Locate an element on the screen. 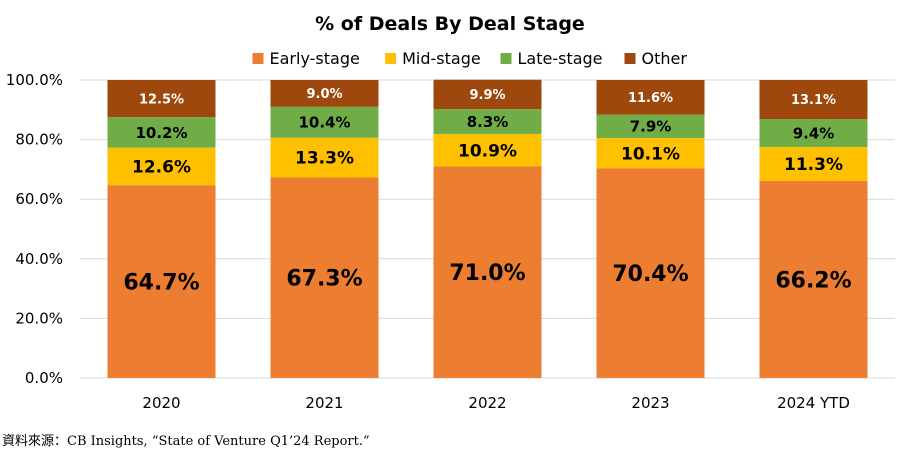 The image size is (900, 464). data-label: 13.1% is located at coordinates (813, 100).